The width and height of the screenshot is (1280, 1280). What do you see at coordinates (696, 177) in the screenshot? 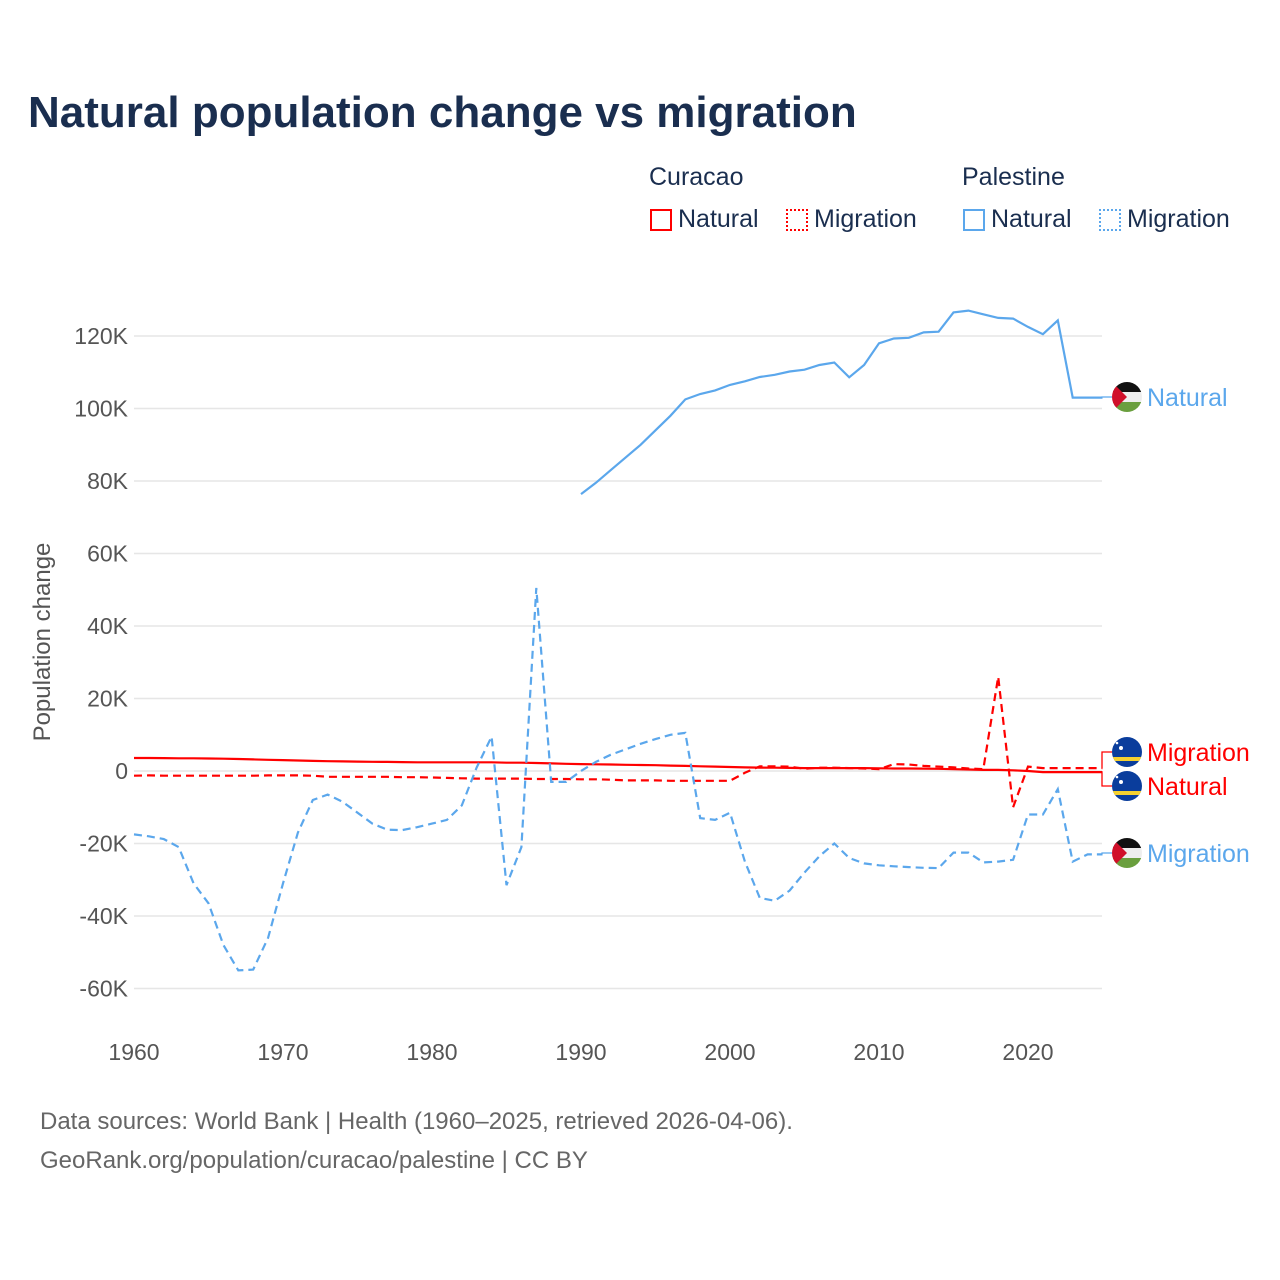
I see `legend-title-curacao: Curacao` at bounding box center [696, 177].